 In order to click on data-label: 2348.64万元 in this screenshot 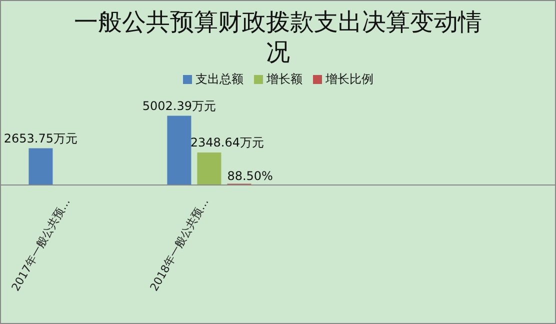, I will do `click(227, 142)`.